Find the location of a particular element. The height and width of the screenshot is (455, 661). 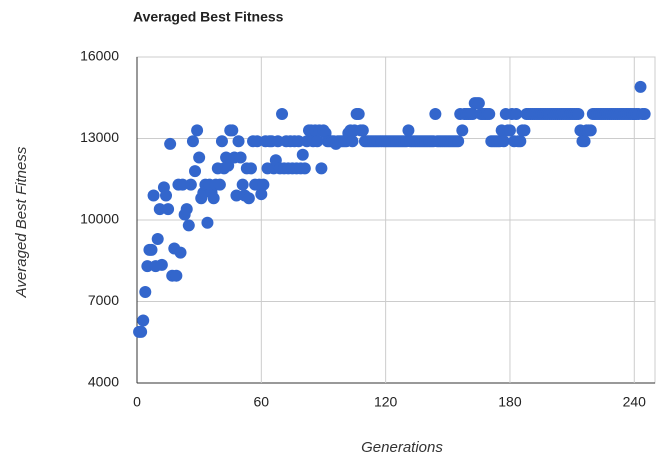

x-tick-label: 240 is located at coordinates (635, 402).